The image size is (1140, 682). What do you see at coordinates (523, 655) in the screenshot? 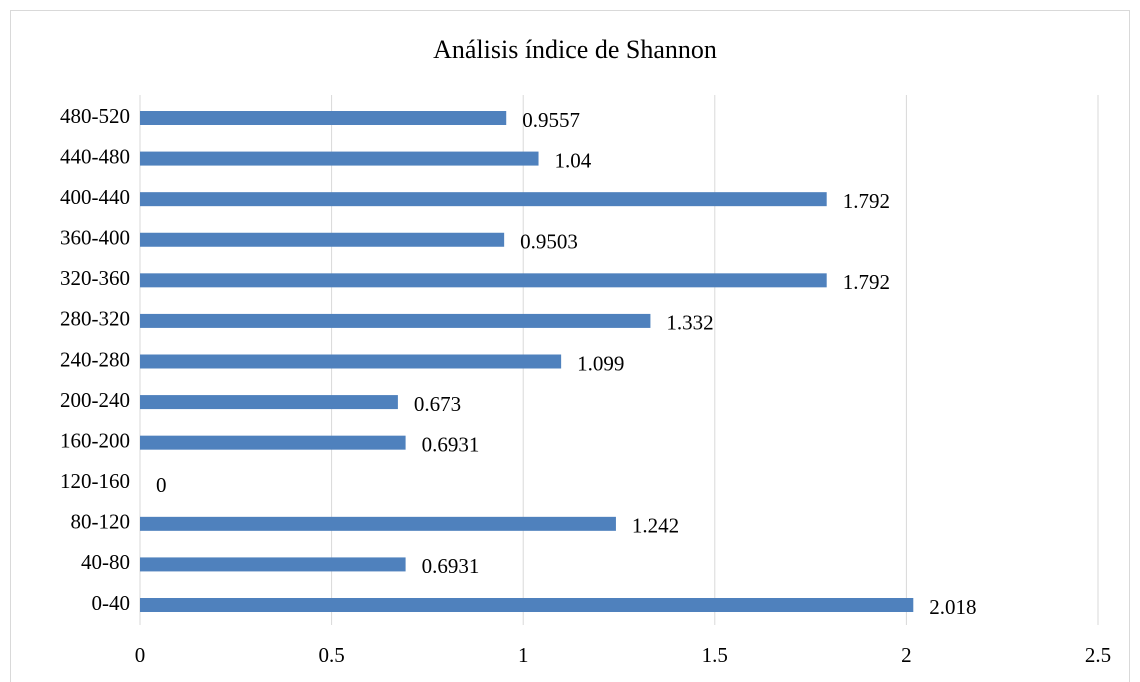
I see `x-tick-label: 1` at bounding box center [523, 655].